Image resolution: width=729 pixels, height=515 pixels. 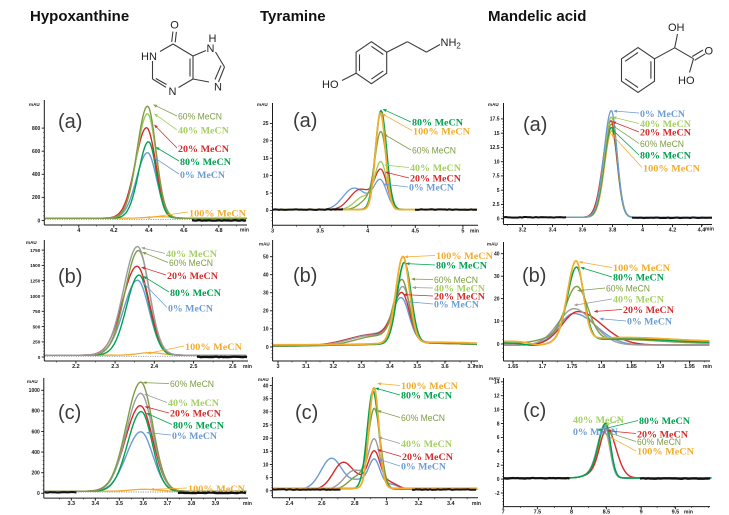 What do you see at coordinates (266, 400) in the screenshot?
I see `svg-text: 35` at bounding box center [266, 400].